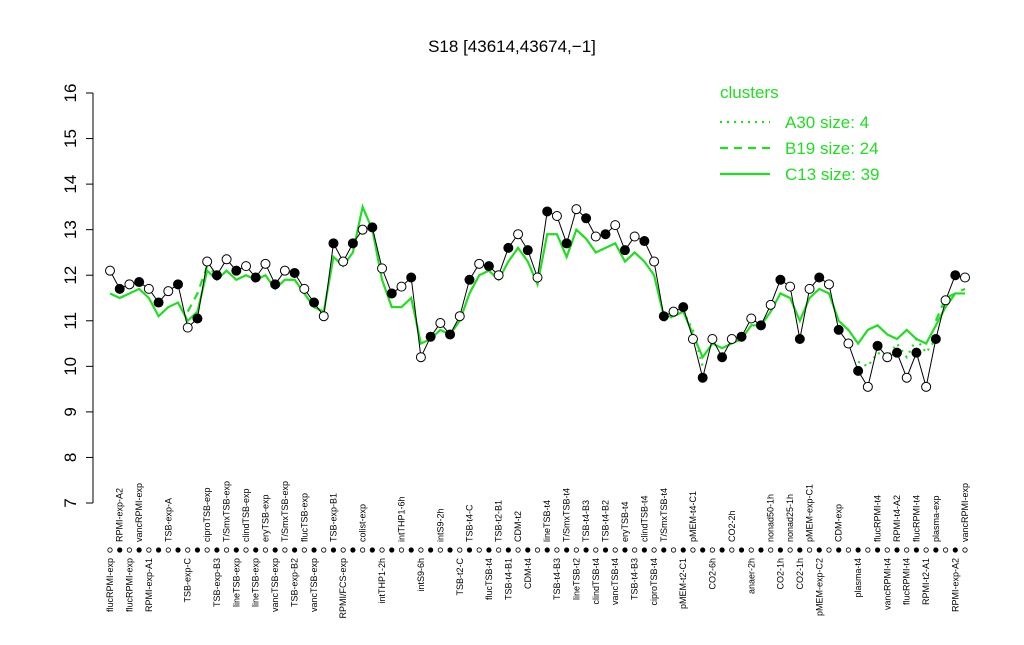  What do you see at coordinates (149, 585) in the screenshot?
I see `x-tick-label: RPMI-exp-A1` at bounding box center [149, 585].